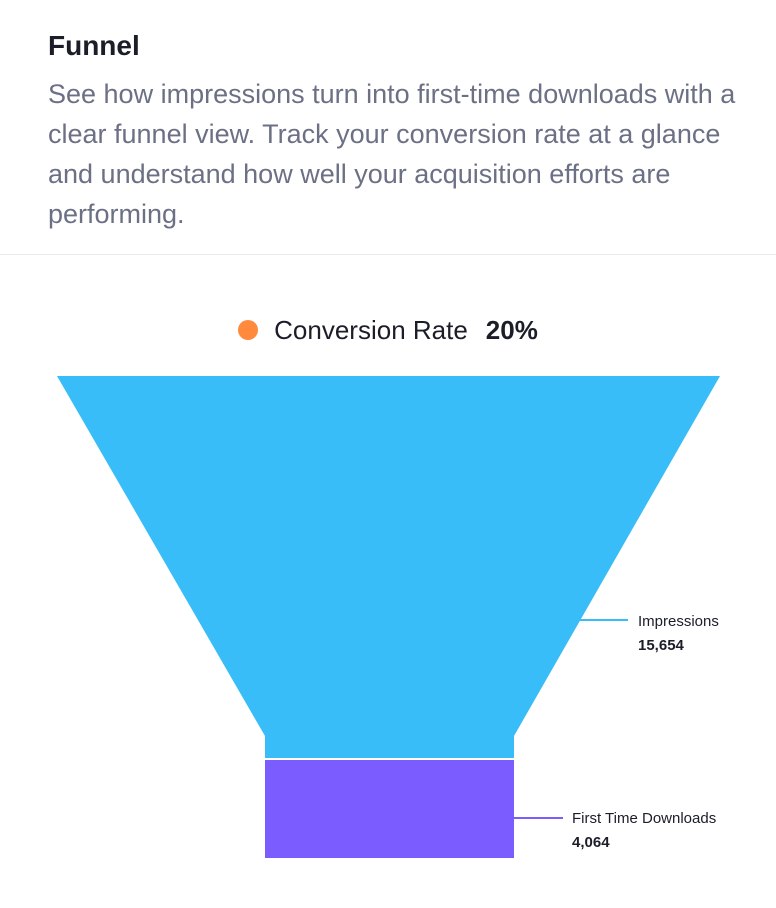 Image resolution: width=776 pixels, height=908 pixels. I want to click on legend-dot-icon, so click(248, 330).